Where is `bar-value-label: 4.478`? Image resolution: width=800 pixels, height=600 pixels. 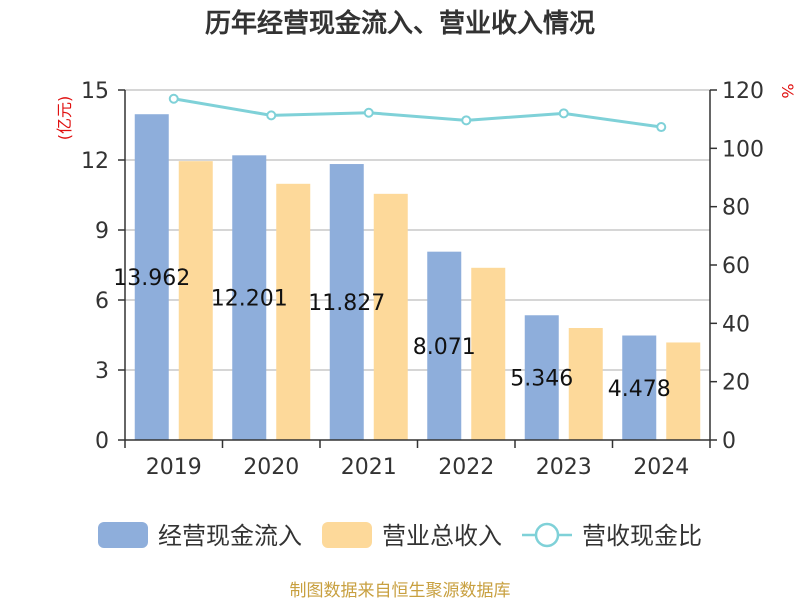
bar-value-label: 4.478 is located at coordinates (639, 389).